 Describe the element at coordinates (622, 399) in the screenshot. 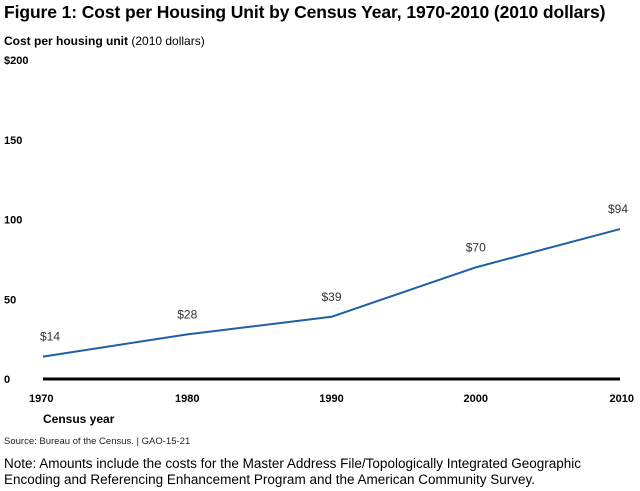

I see `x-tick-label: 2010` at that location.